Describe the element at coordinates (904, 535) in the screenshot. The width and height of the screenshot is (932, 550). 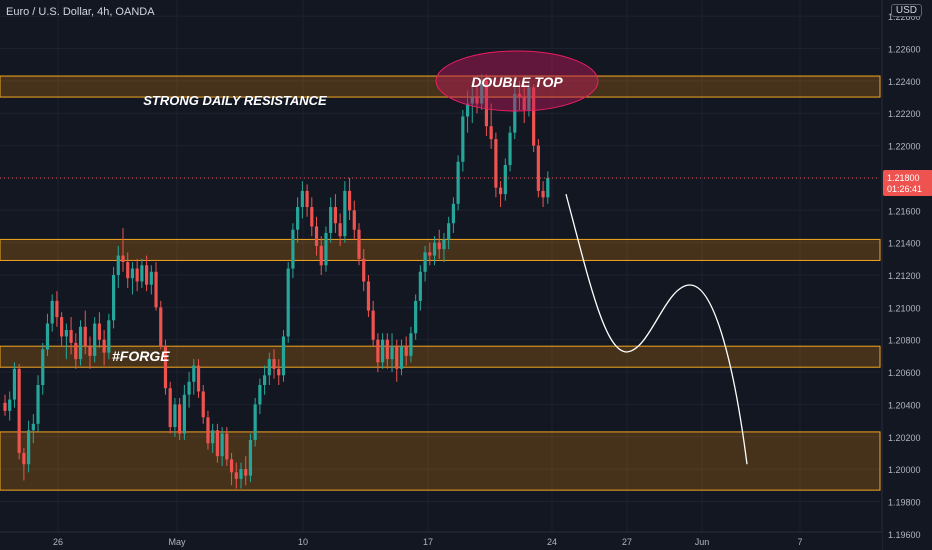
I see `price-tick-label: 1.19600` at that location.